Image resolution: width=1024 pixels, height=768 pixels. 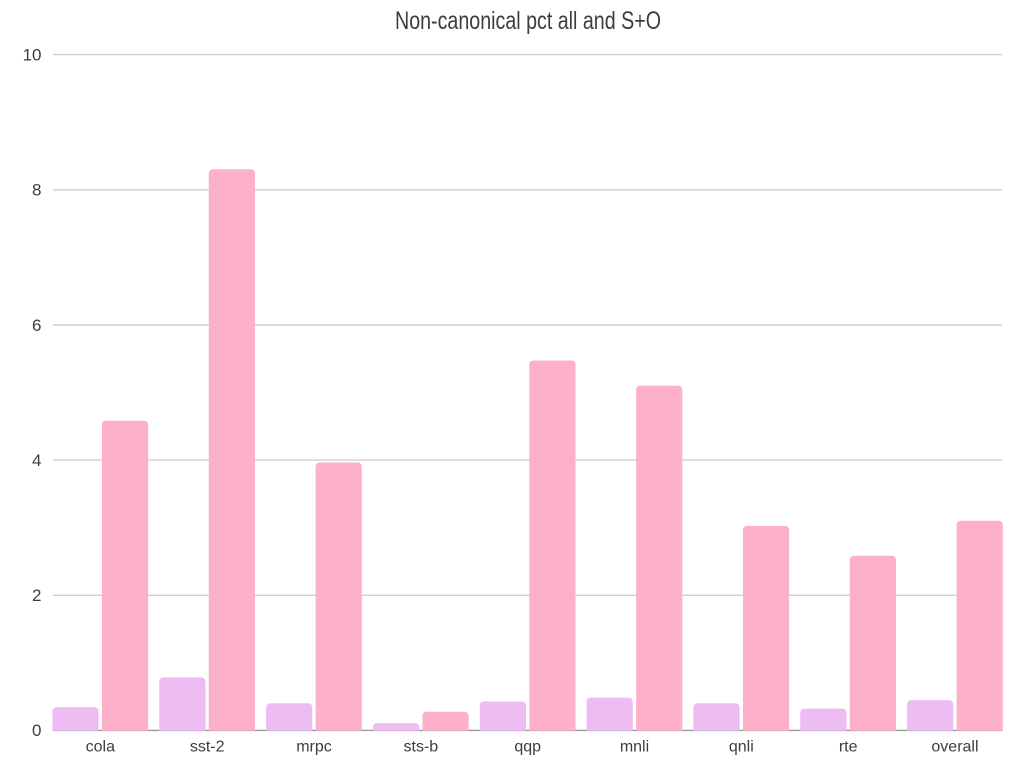 I want to click on svg-text: sts-b, so click(x=421, y=747).